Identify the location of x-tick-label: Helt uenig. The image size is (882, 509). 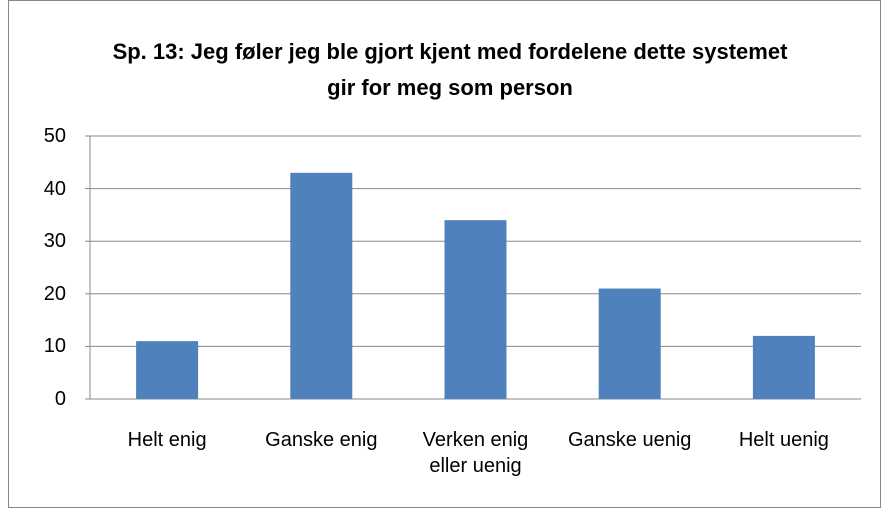
(783, 440).